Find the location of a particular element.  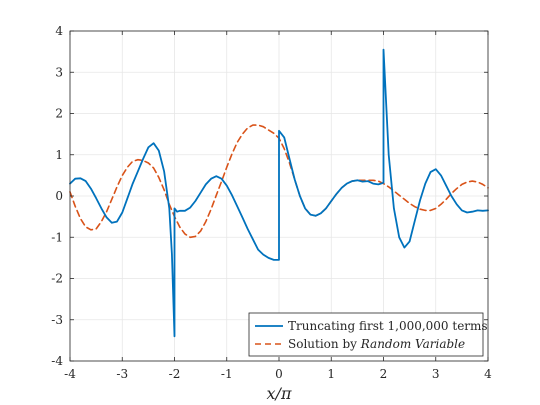

legend-box is located at coordinates (366, 334).